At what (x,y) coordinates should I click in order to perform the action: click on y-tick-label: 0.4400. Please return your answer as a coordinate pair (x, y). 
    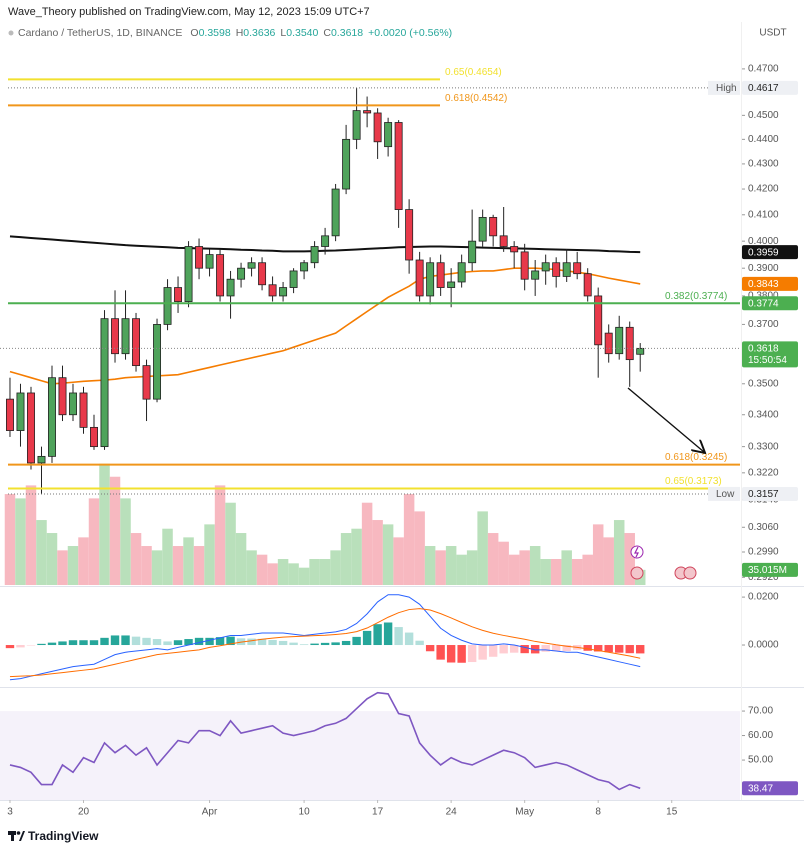
    Looking at the image, I should click on (763, 139).